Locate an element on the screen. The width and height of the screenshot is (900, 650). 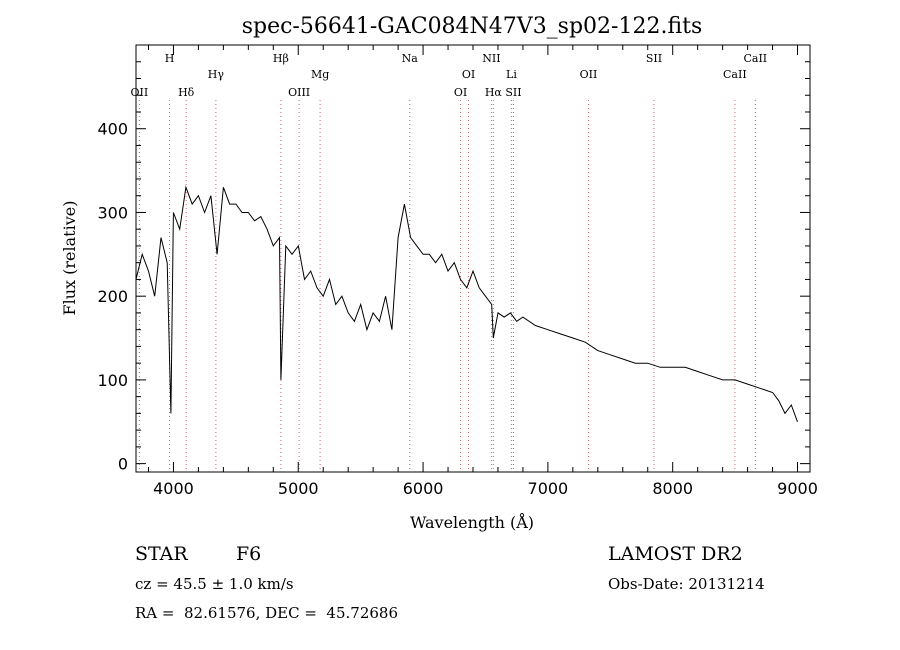
redshift-value: cz = 45.5 ± 1.0 km/s is located at coordinates (214, 584).